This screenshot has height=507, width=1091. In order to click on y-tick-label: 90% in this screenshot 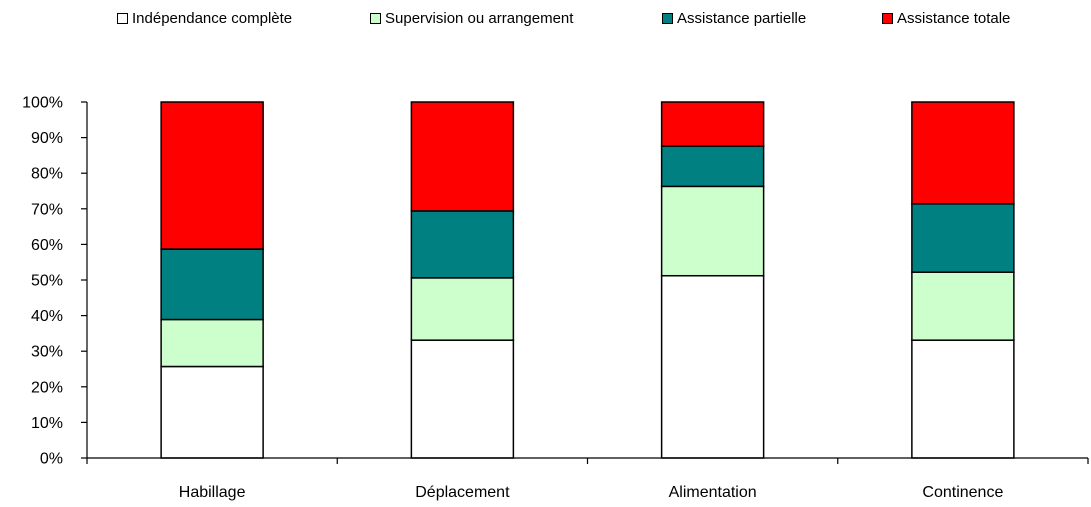, I will do `click(47, 138)`.